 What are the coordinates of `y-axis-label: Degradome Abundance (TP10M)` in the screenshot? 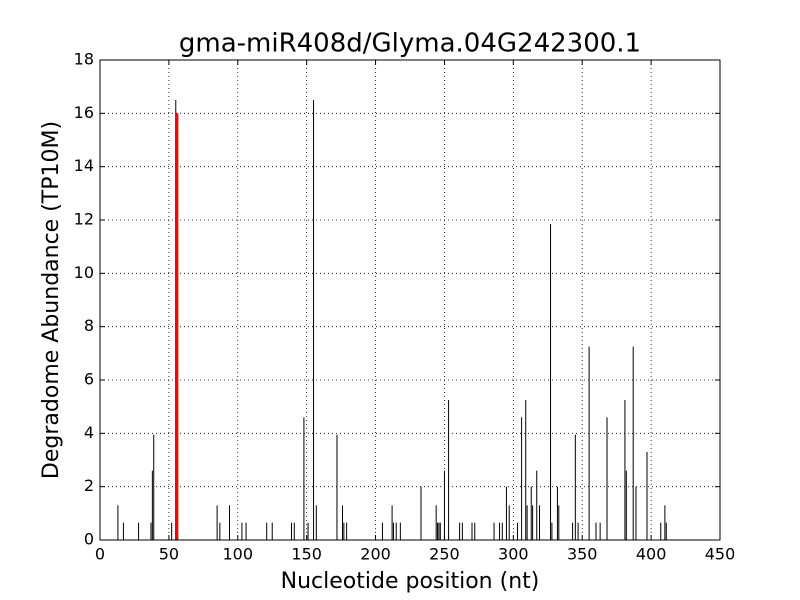 It's located at (51, 300).